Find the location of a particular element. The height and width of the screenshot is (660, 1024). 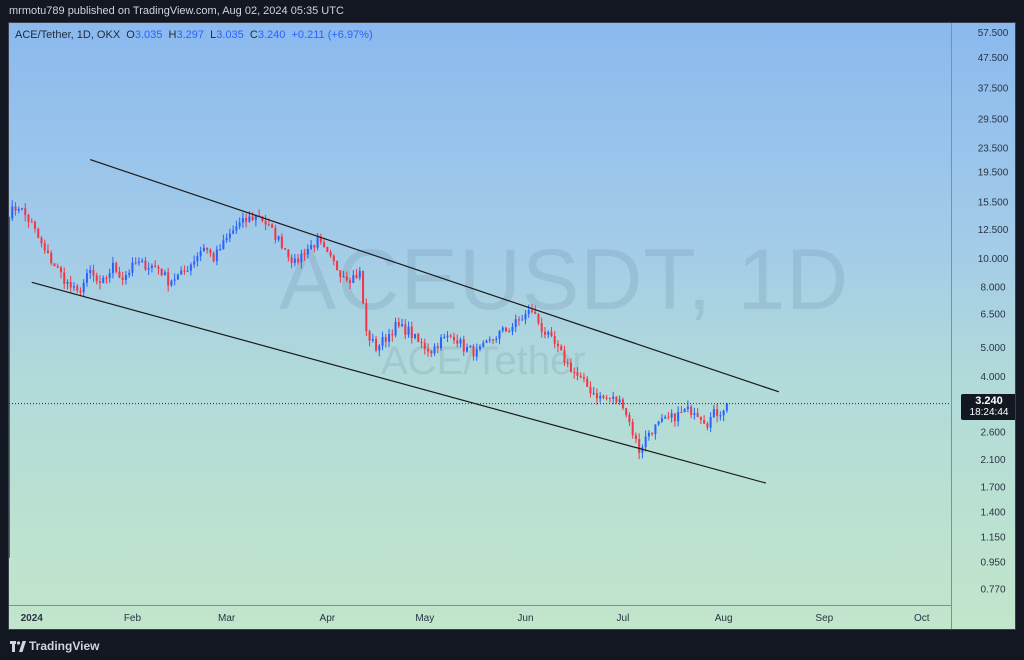

y-tick-label: 2.600 is located at coordinates (992, 433).